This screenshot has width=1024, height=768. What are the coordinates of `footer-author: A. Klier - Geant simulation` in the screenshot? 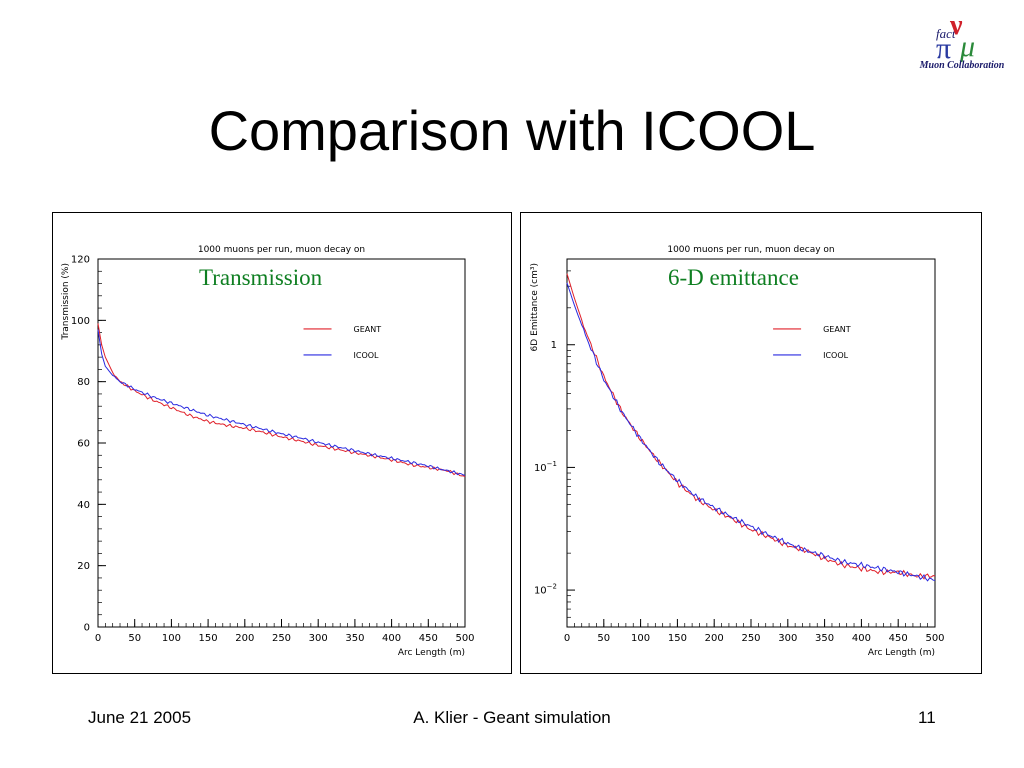 It's located at (512, 717).